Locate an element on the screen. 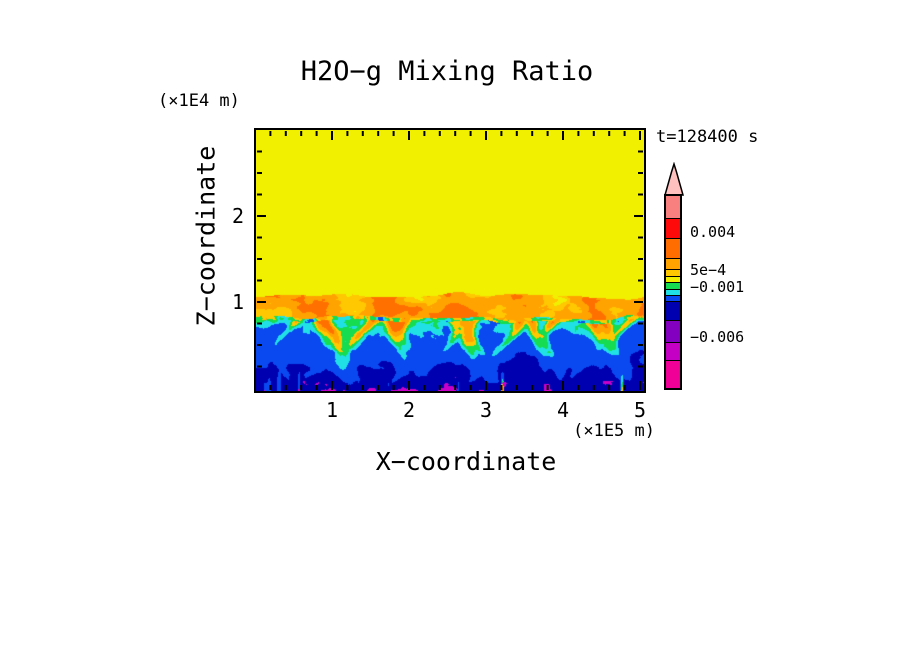 This screenshot has height=654, width=904. chart-title: H2O−g Mixing Ratio is located at coordinates (447, 71).